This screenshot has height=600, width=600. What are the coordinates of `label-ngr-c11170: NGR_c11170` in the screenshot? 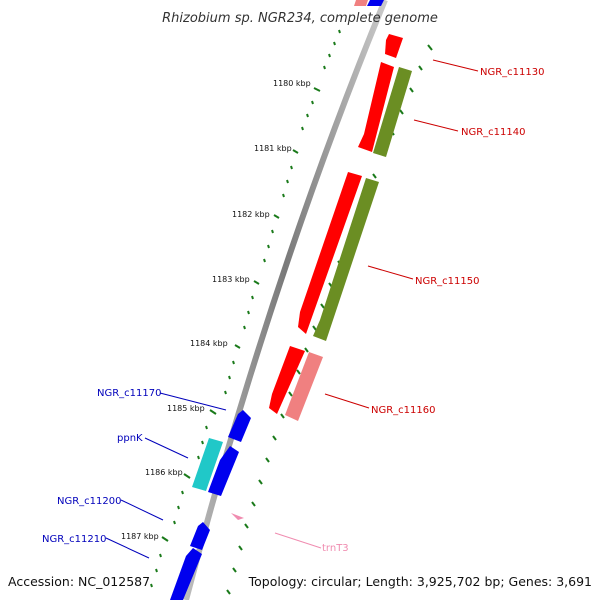 It's located at (129, 393).